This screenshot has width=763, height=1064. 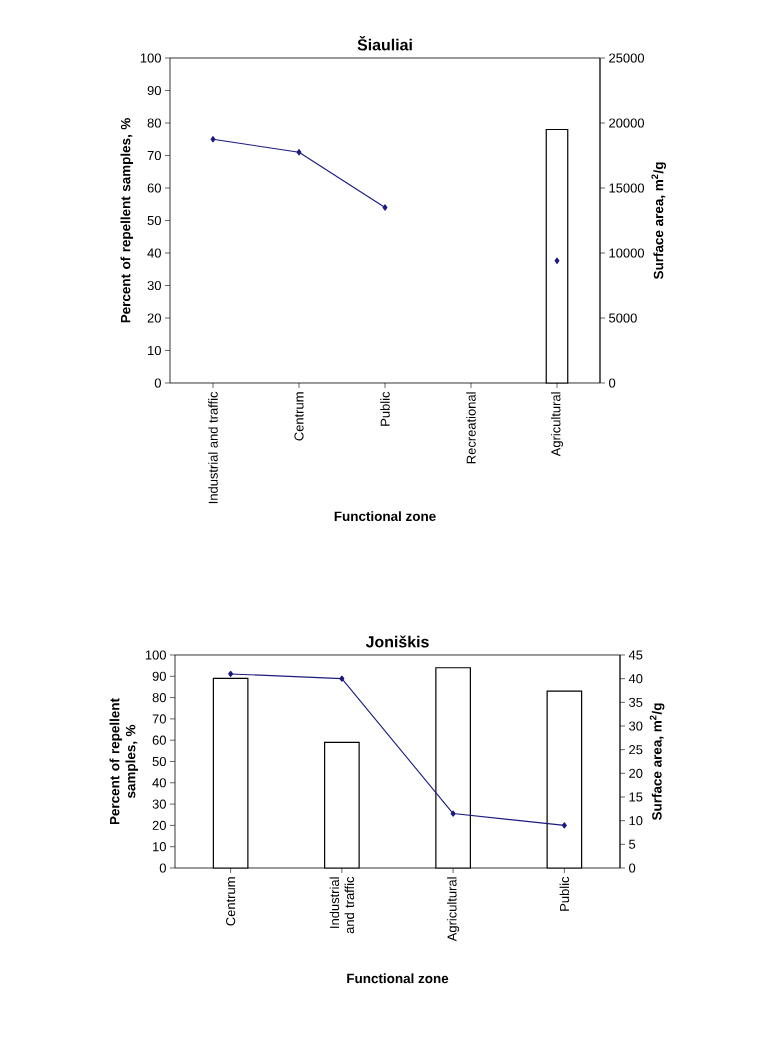 I want to click on y2-tick-label: 35, so click(x=636, y=702).